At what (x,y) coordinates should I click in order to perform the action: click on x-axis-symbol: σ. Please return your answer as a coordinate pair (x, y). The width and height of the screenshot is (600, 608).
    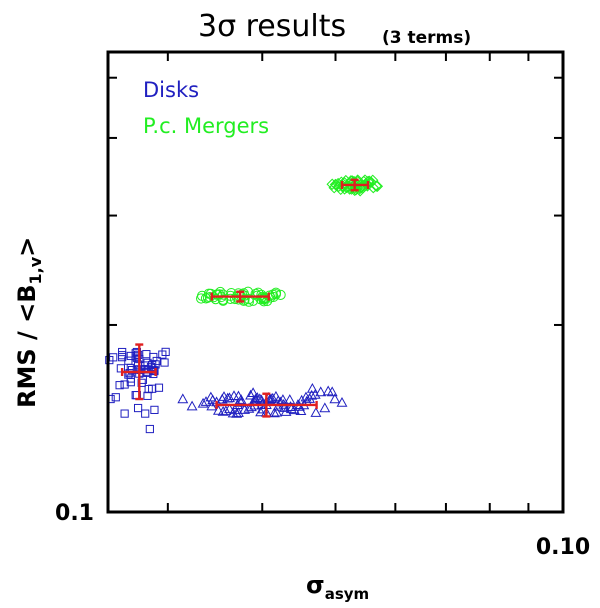
    Looking at the image, I should click on (315, 585).